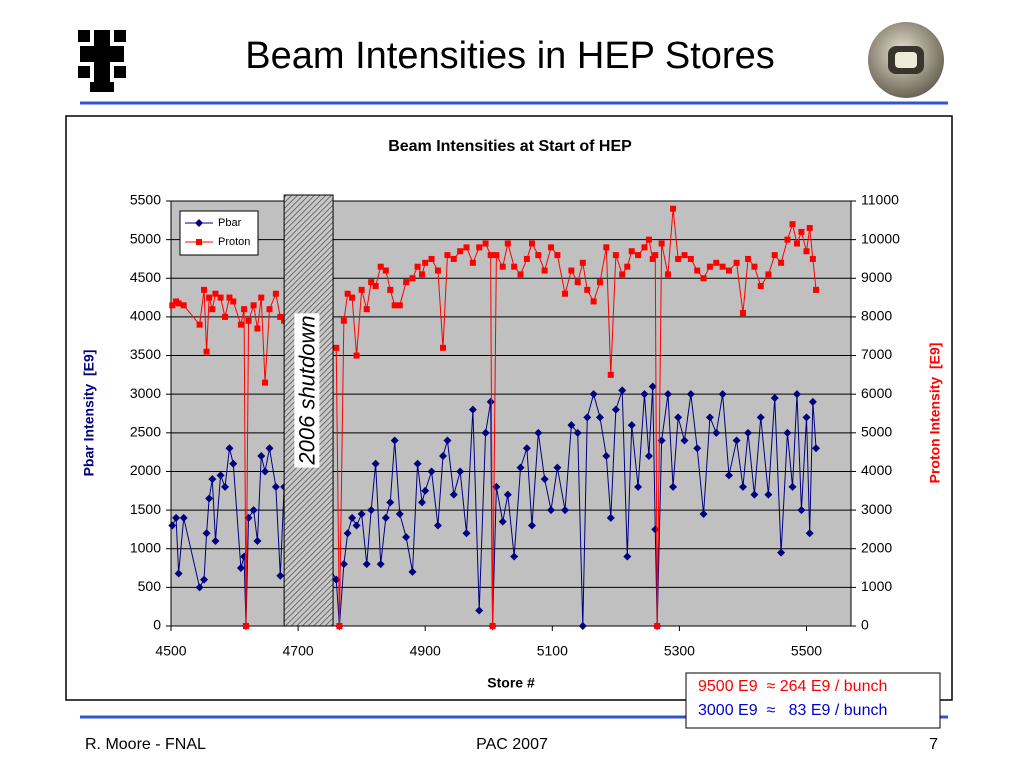 This screenshot has height=768, width=1024. What do you see at coordinates (876, 586) in the screenshot?
I see `y2-tick-label: 1000` at bounding box center [876, 586].